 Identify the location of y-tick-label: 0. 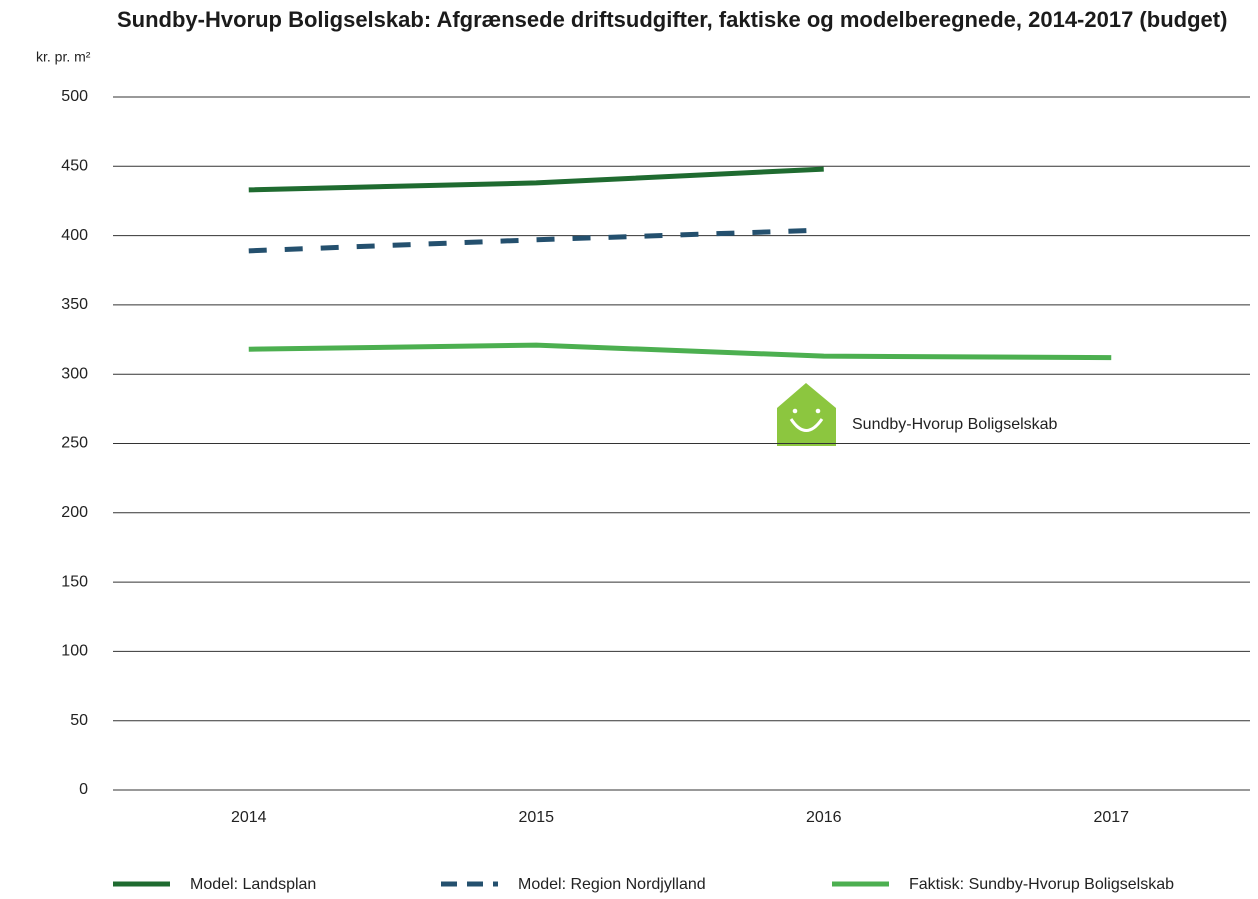
(83, 789).